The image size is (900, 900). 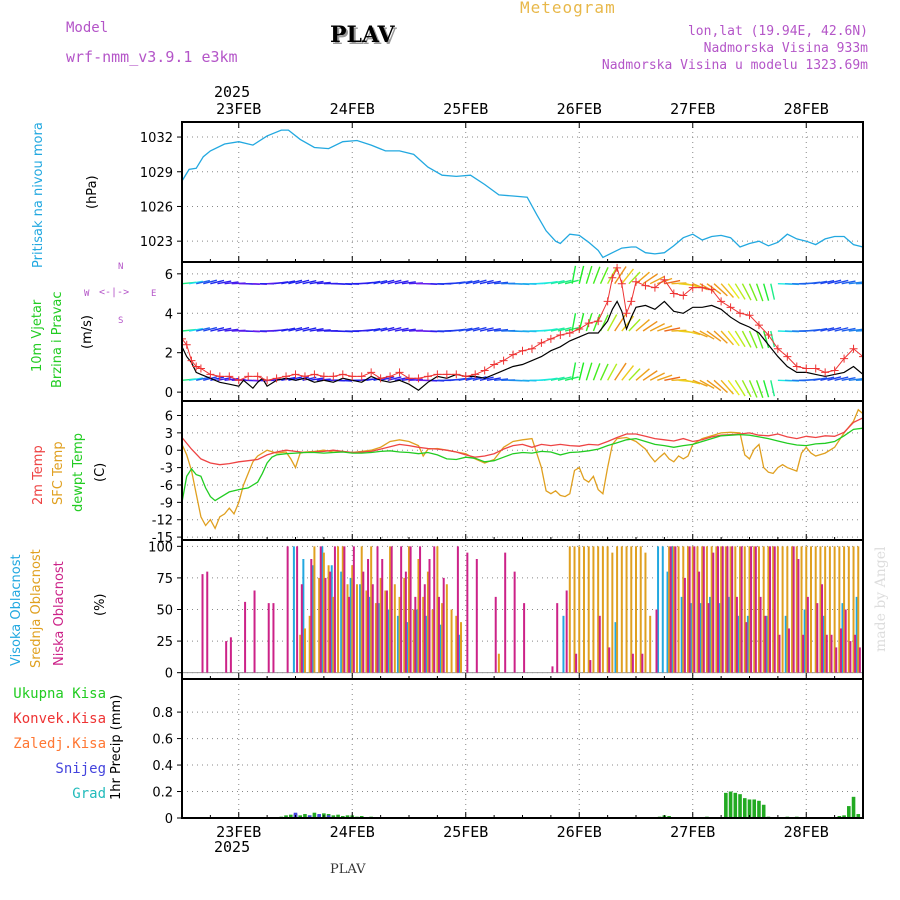 What do you see at coordinates (162, 538) in the screenshot?
I see `ytick-label-temperature-0: -15` at bounding box center [162, 538].